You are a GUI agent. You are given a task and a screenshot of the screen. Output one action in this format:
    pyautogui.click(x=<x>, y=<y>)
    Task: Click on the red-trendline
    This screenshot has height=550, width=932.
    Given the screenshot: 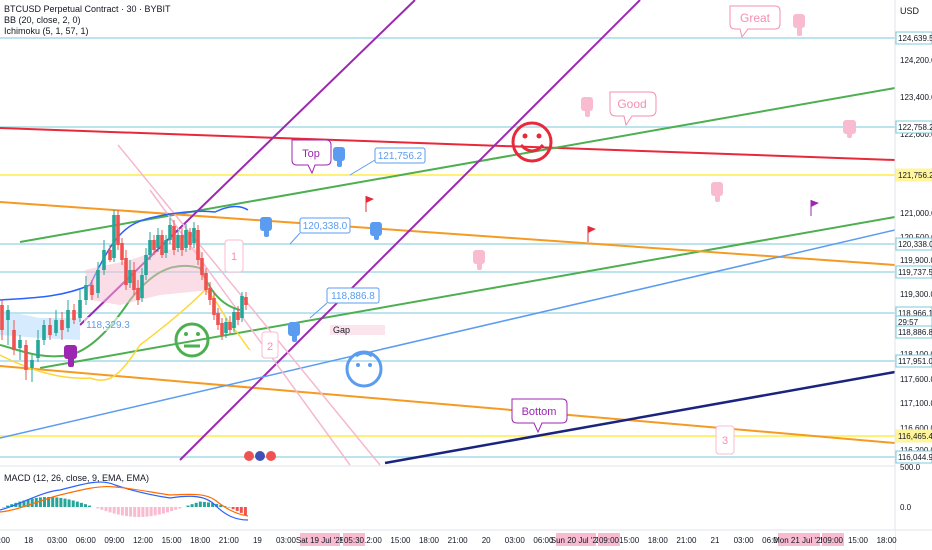 What is the action you would take?
    pyautogui.click(x=448, y=144)
    